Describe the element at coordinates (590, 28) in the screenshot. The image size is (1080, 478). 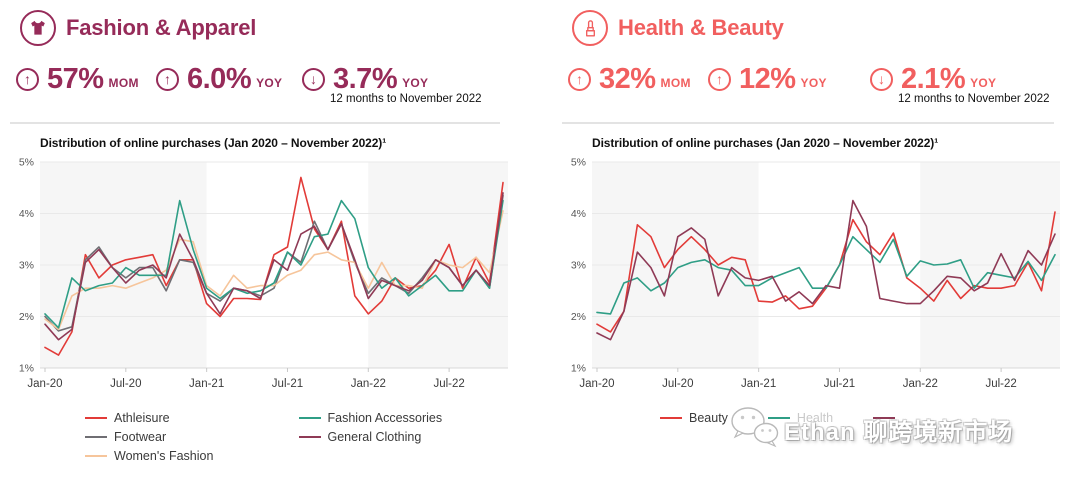
I see `lipstick-icon` at that location.